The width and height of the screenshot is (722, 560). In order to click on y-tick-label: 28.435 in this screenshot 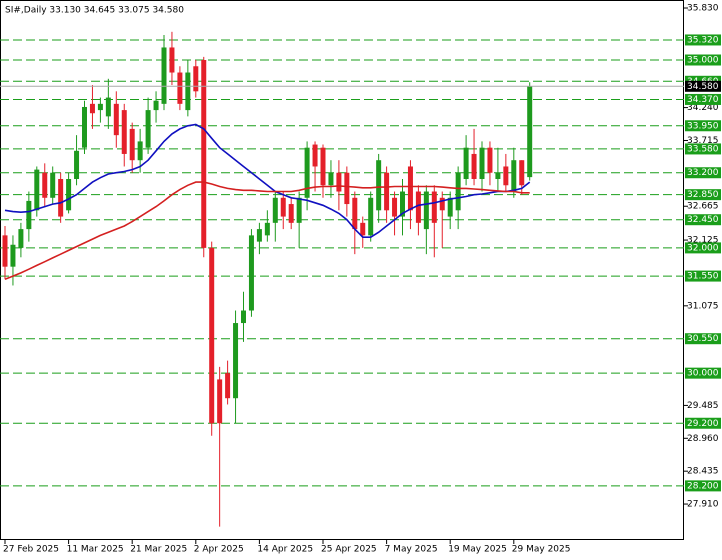, I will do `click(703, 472)`.